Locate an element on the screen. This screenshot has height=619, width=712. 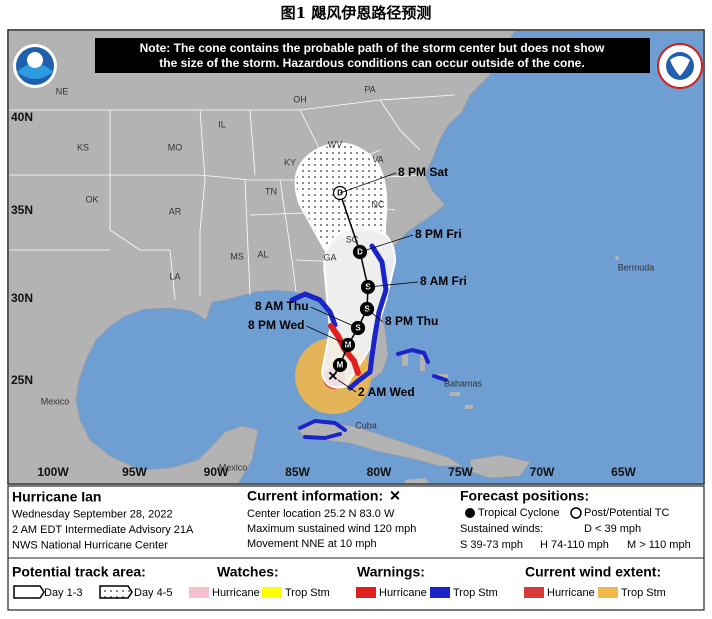
storm-name: Hurricane Ian is located at coordinates (56, 497).